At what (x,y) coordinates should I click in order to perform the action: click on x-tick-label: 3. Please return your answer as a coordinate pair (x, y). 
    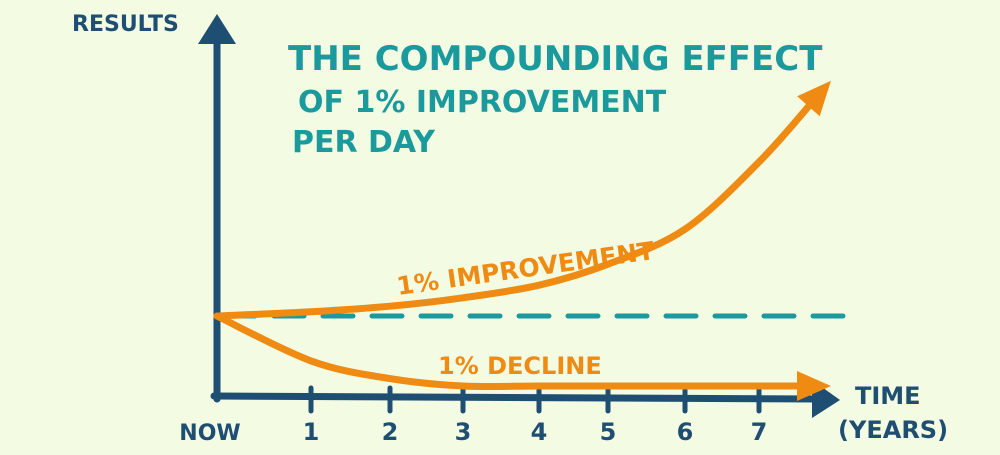
    Looking at the image, I should click on (463, 432).